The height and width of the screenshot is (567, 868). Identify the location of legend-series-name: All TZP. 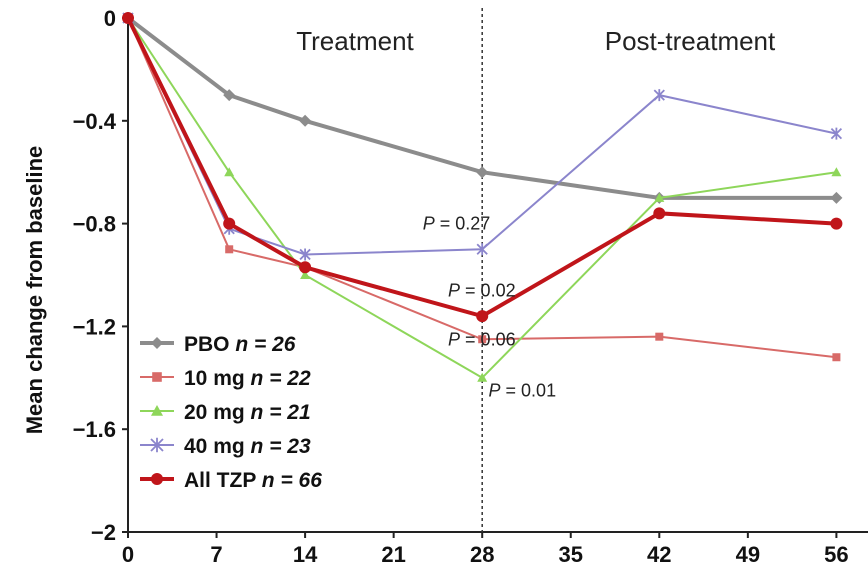
(223, 480).